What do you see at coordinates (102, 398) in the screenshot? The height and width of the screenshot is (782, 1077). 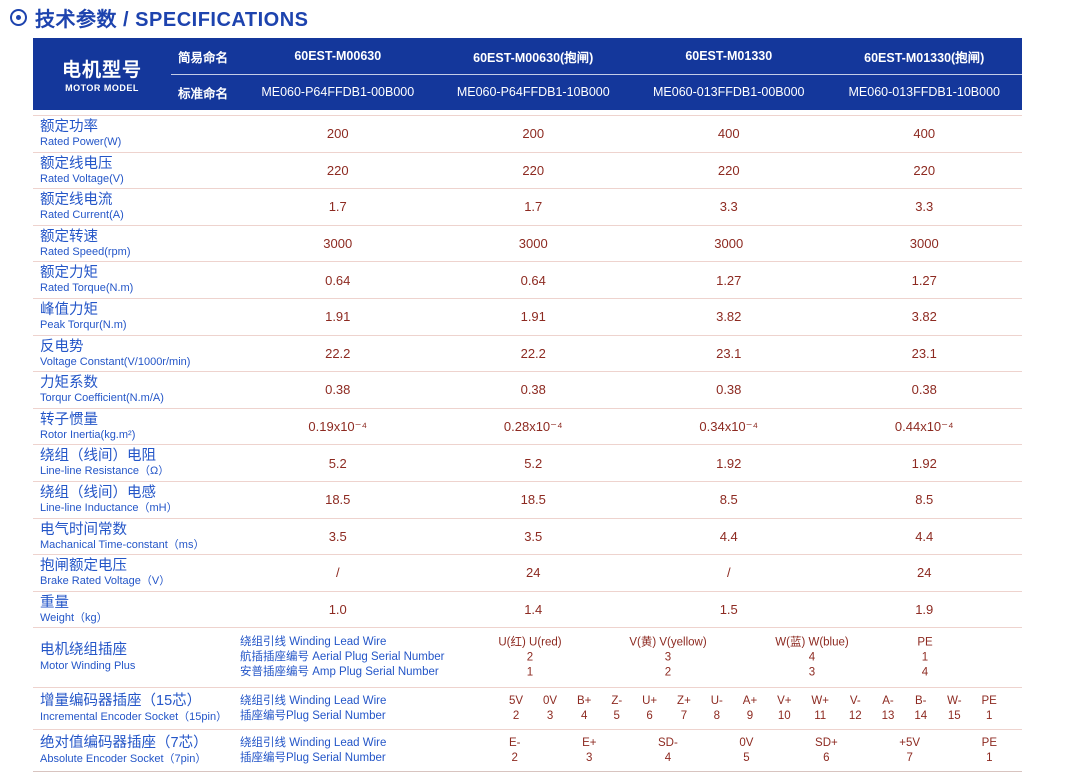 I see `row-label-en: Torqur Coefficient(N.m/A)` at bounding box center [102, 398].